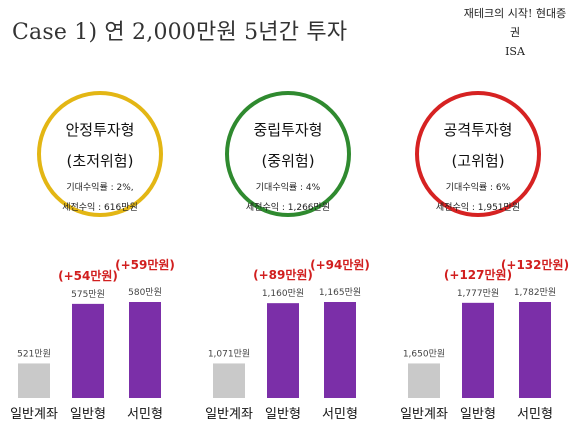 The width and height of the screenshot is (580, 431). Describe the element at coordinates (535, 264) in the screenshot. I see `gain-label: (+132만원)` at that location.